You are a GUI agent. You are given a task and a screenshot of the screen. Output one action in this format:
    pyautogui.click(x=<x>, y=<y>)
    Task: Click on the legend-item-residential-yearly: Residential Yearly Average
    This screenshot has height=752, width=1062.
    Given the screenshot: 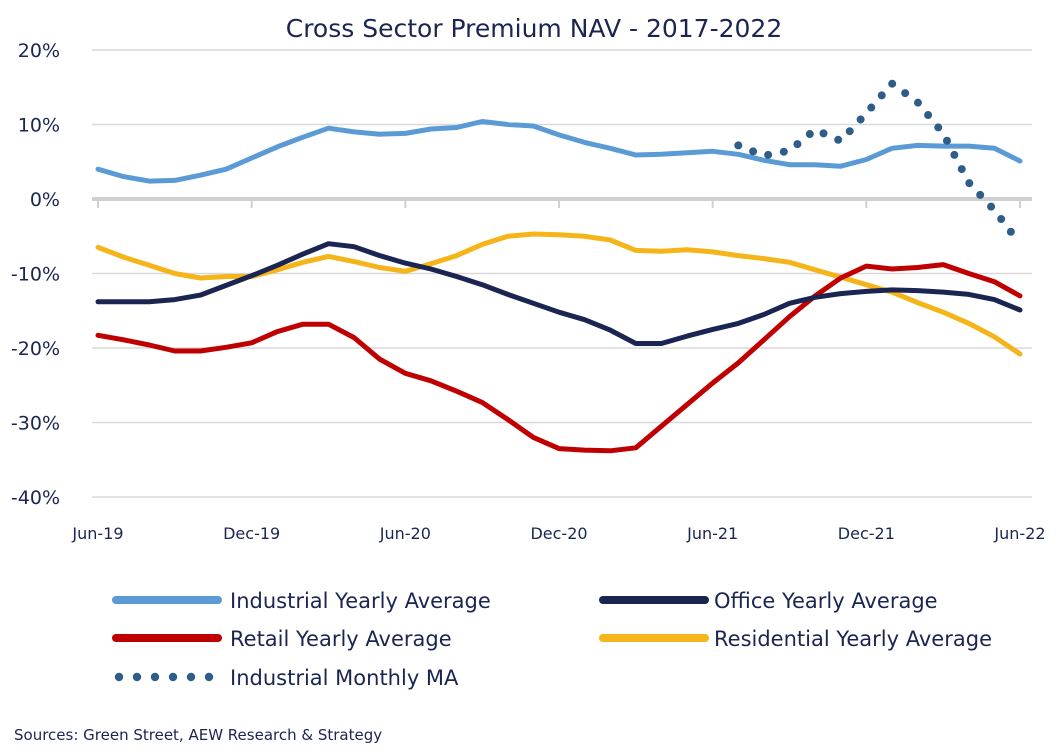 What is the action you would take?
    pyautogui.click(x=795, y=639)
    